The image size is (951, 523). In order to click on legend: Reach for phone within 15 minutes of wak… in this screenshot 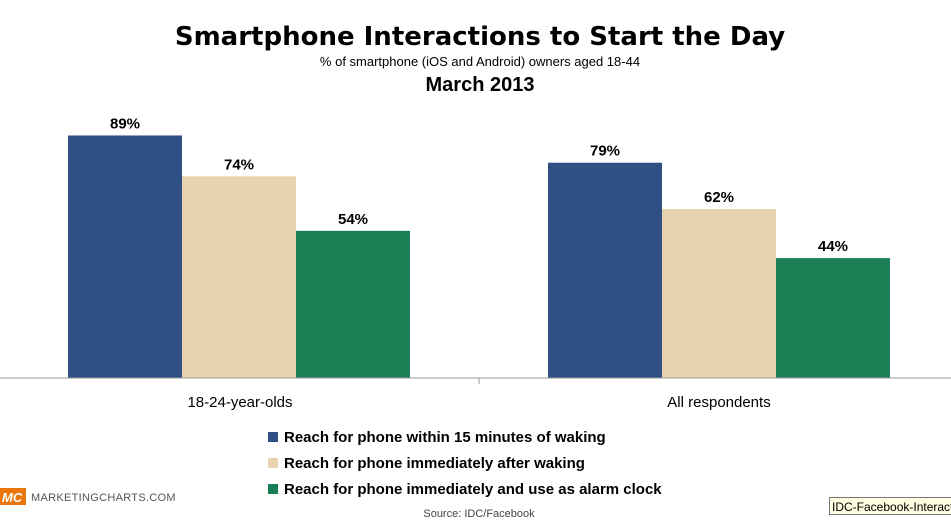, I will do `click(465, 463)`.